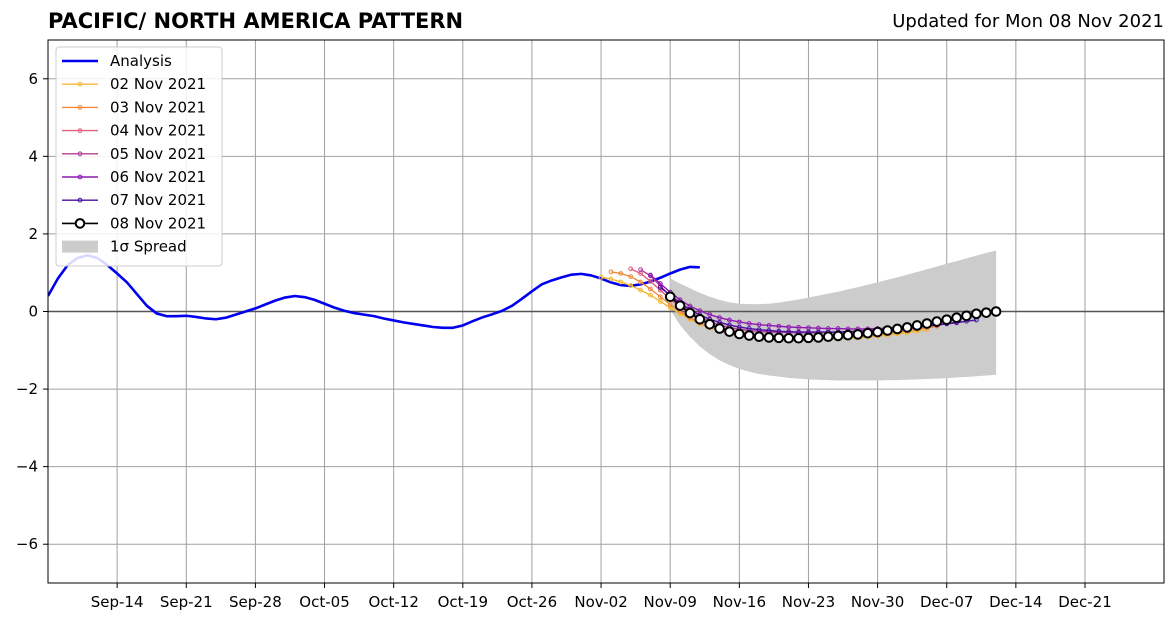 This screenshot has width=1176, height=622. Describe the element at coordinates (600, 602) in the screenshot. I see `x-tick-label: Nov-02` at that location.